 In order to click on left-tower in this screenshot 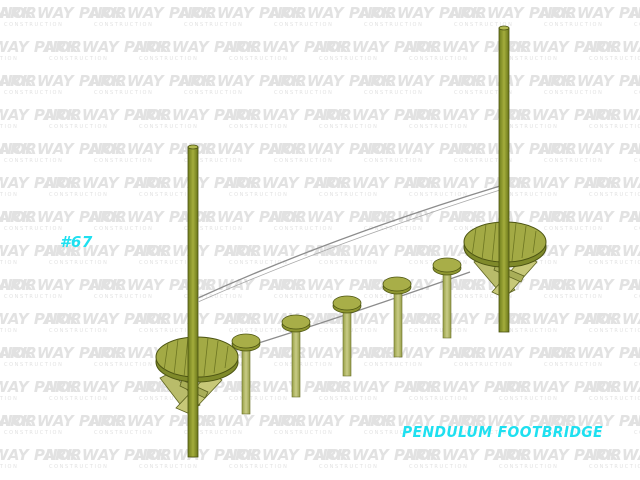, I will do `click(197, 301)`.